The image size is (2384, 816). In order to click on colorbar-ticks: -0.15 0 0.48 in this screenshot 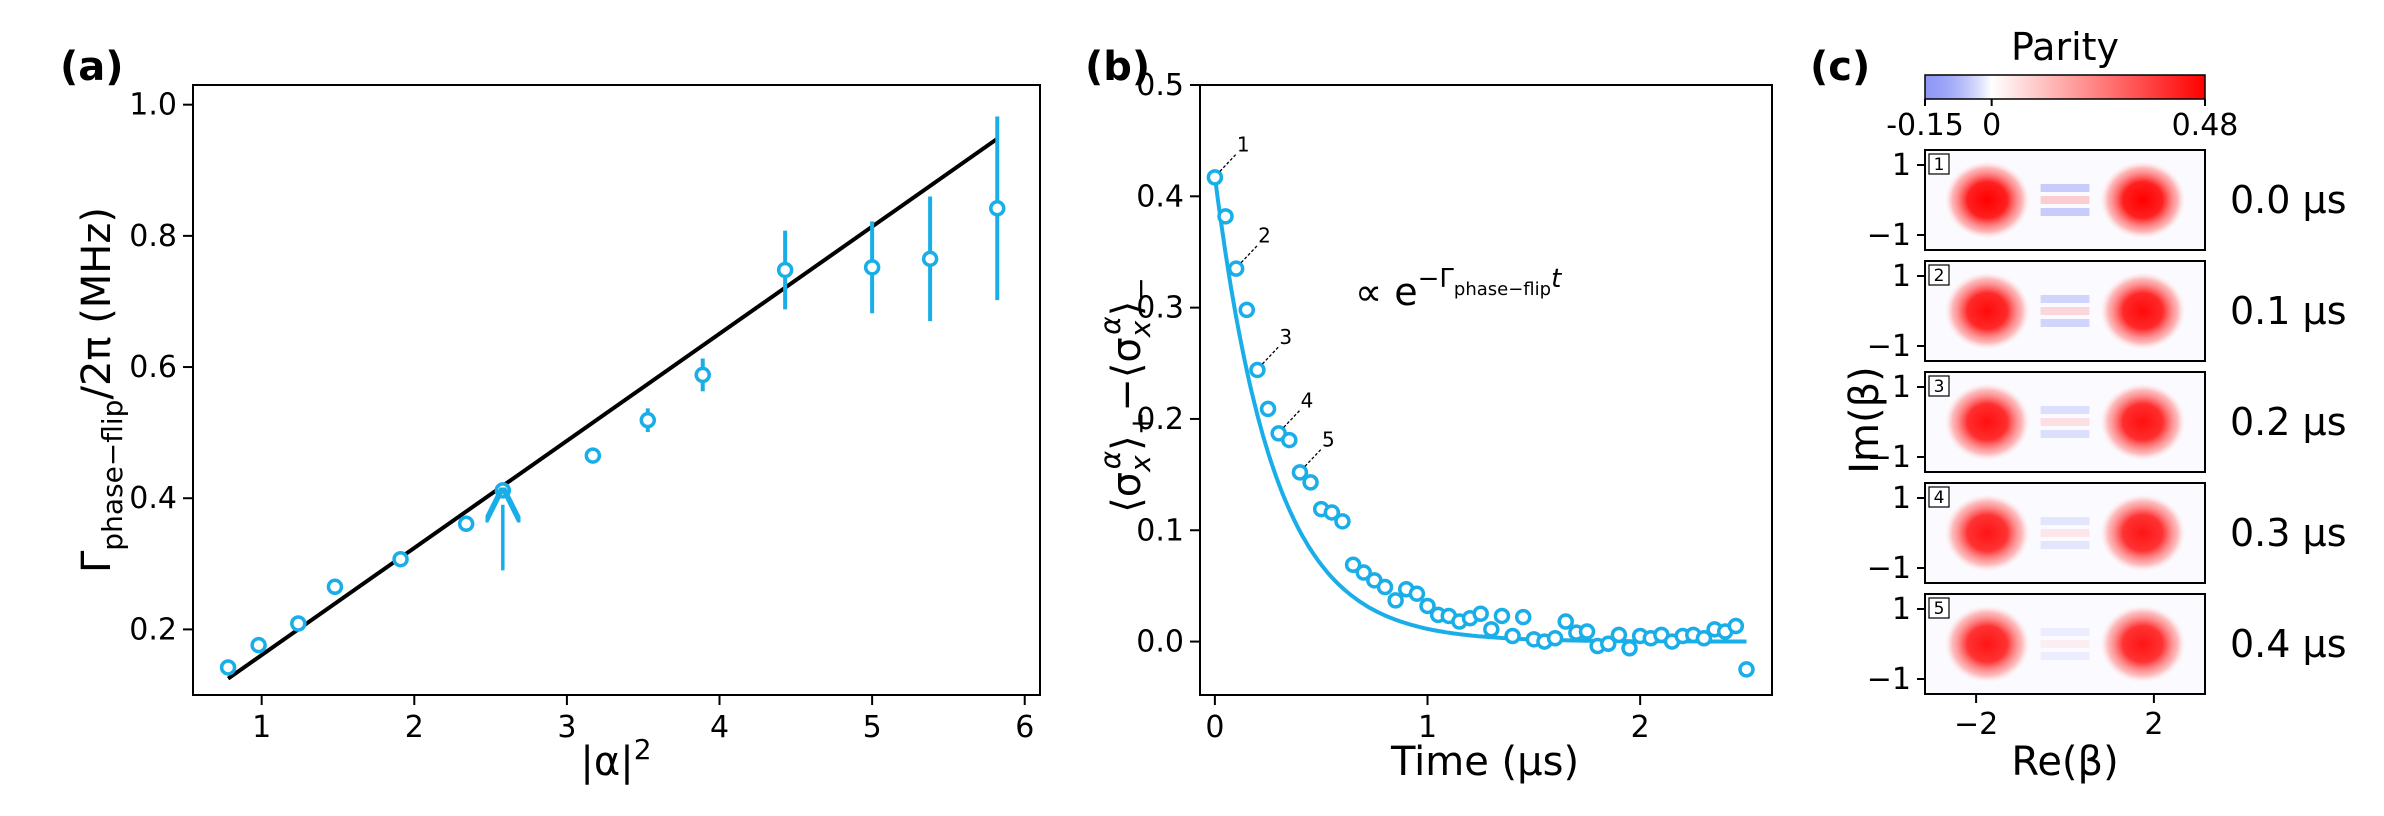, I will do `click(2062, 121)`.